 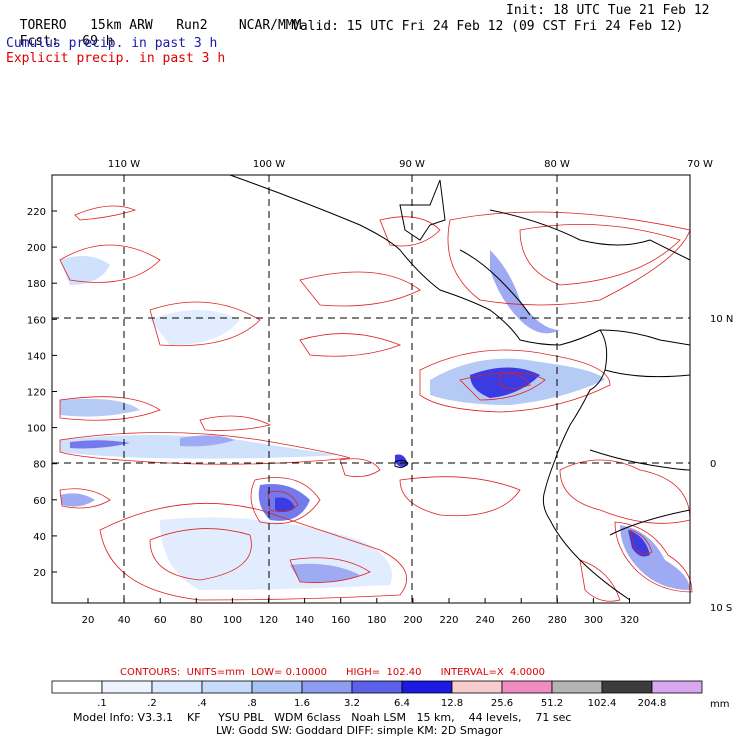 I want to click on colorbar-label: 12.8, so click(x=452, y=703).